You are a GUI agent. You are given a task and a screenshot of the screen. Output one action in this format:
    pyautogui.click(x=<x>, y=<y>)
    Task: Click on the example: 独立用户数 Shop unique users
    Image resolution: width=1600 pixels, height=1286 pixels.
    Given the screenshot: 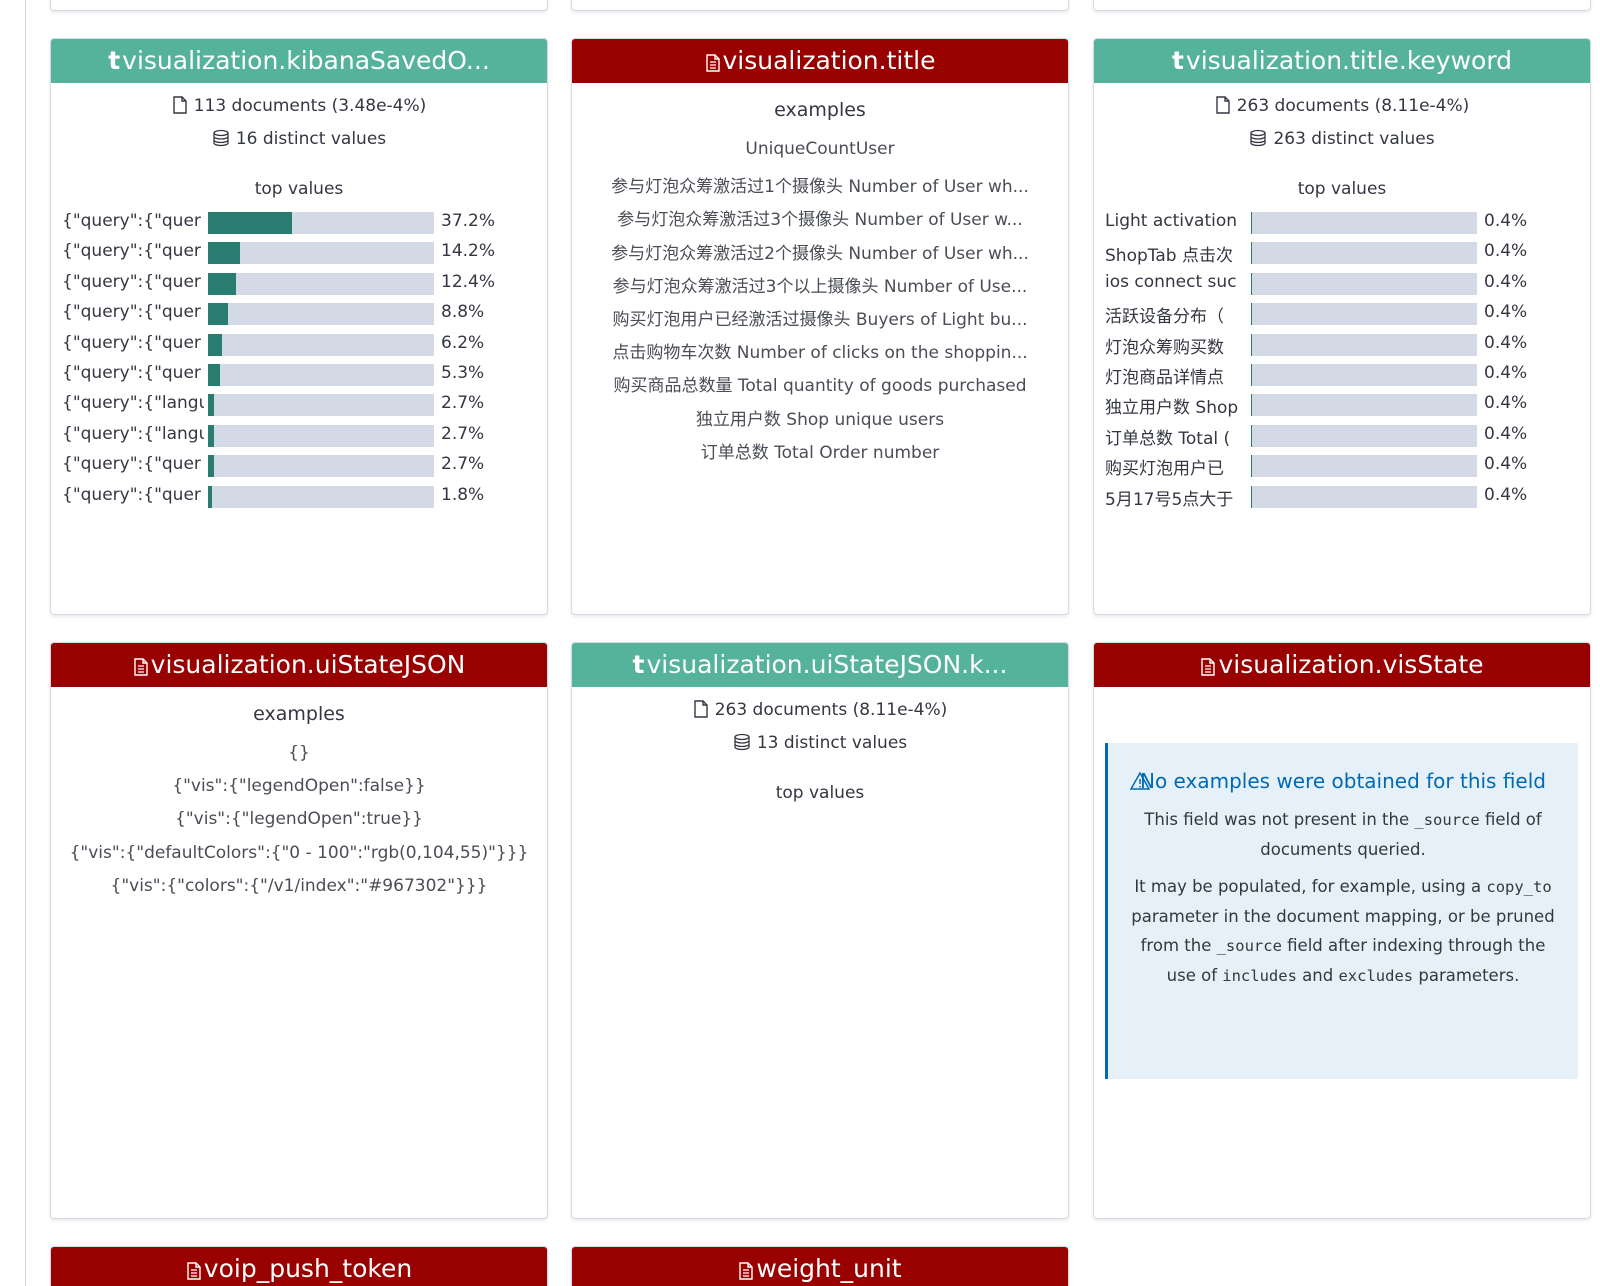 What is the action you would take?
    pyautogui.click(x=820, y=419)
    